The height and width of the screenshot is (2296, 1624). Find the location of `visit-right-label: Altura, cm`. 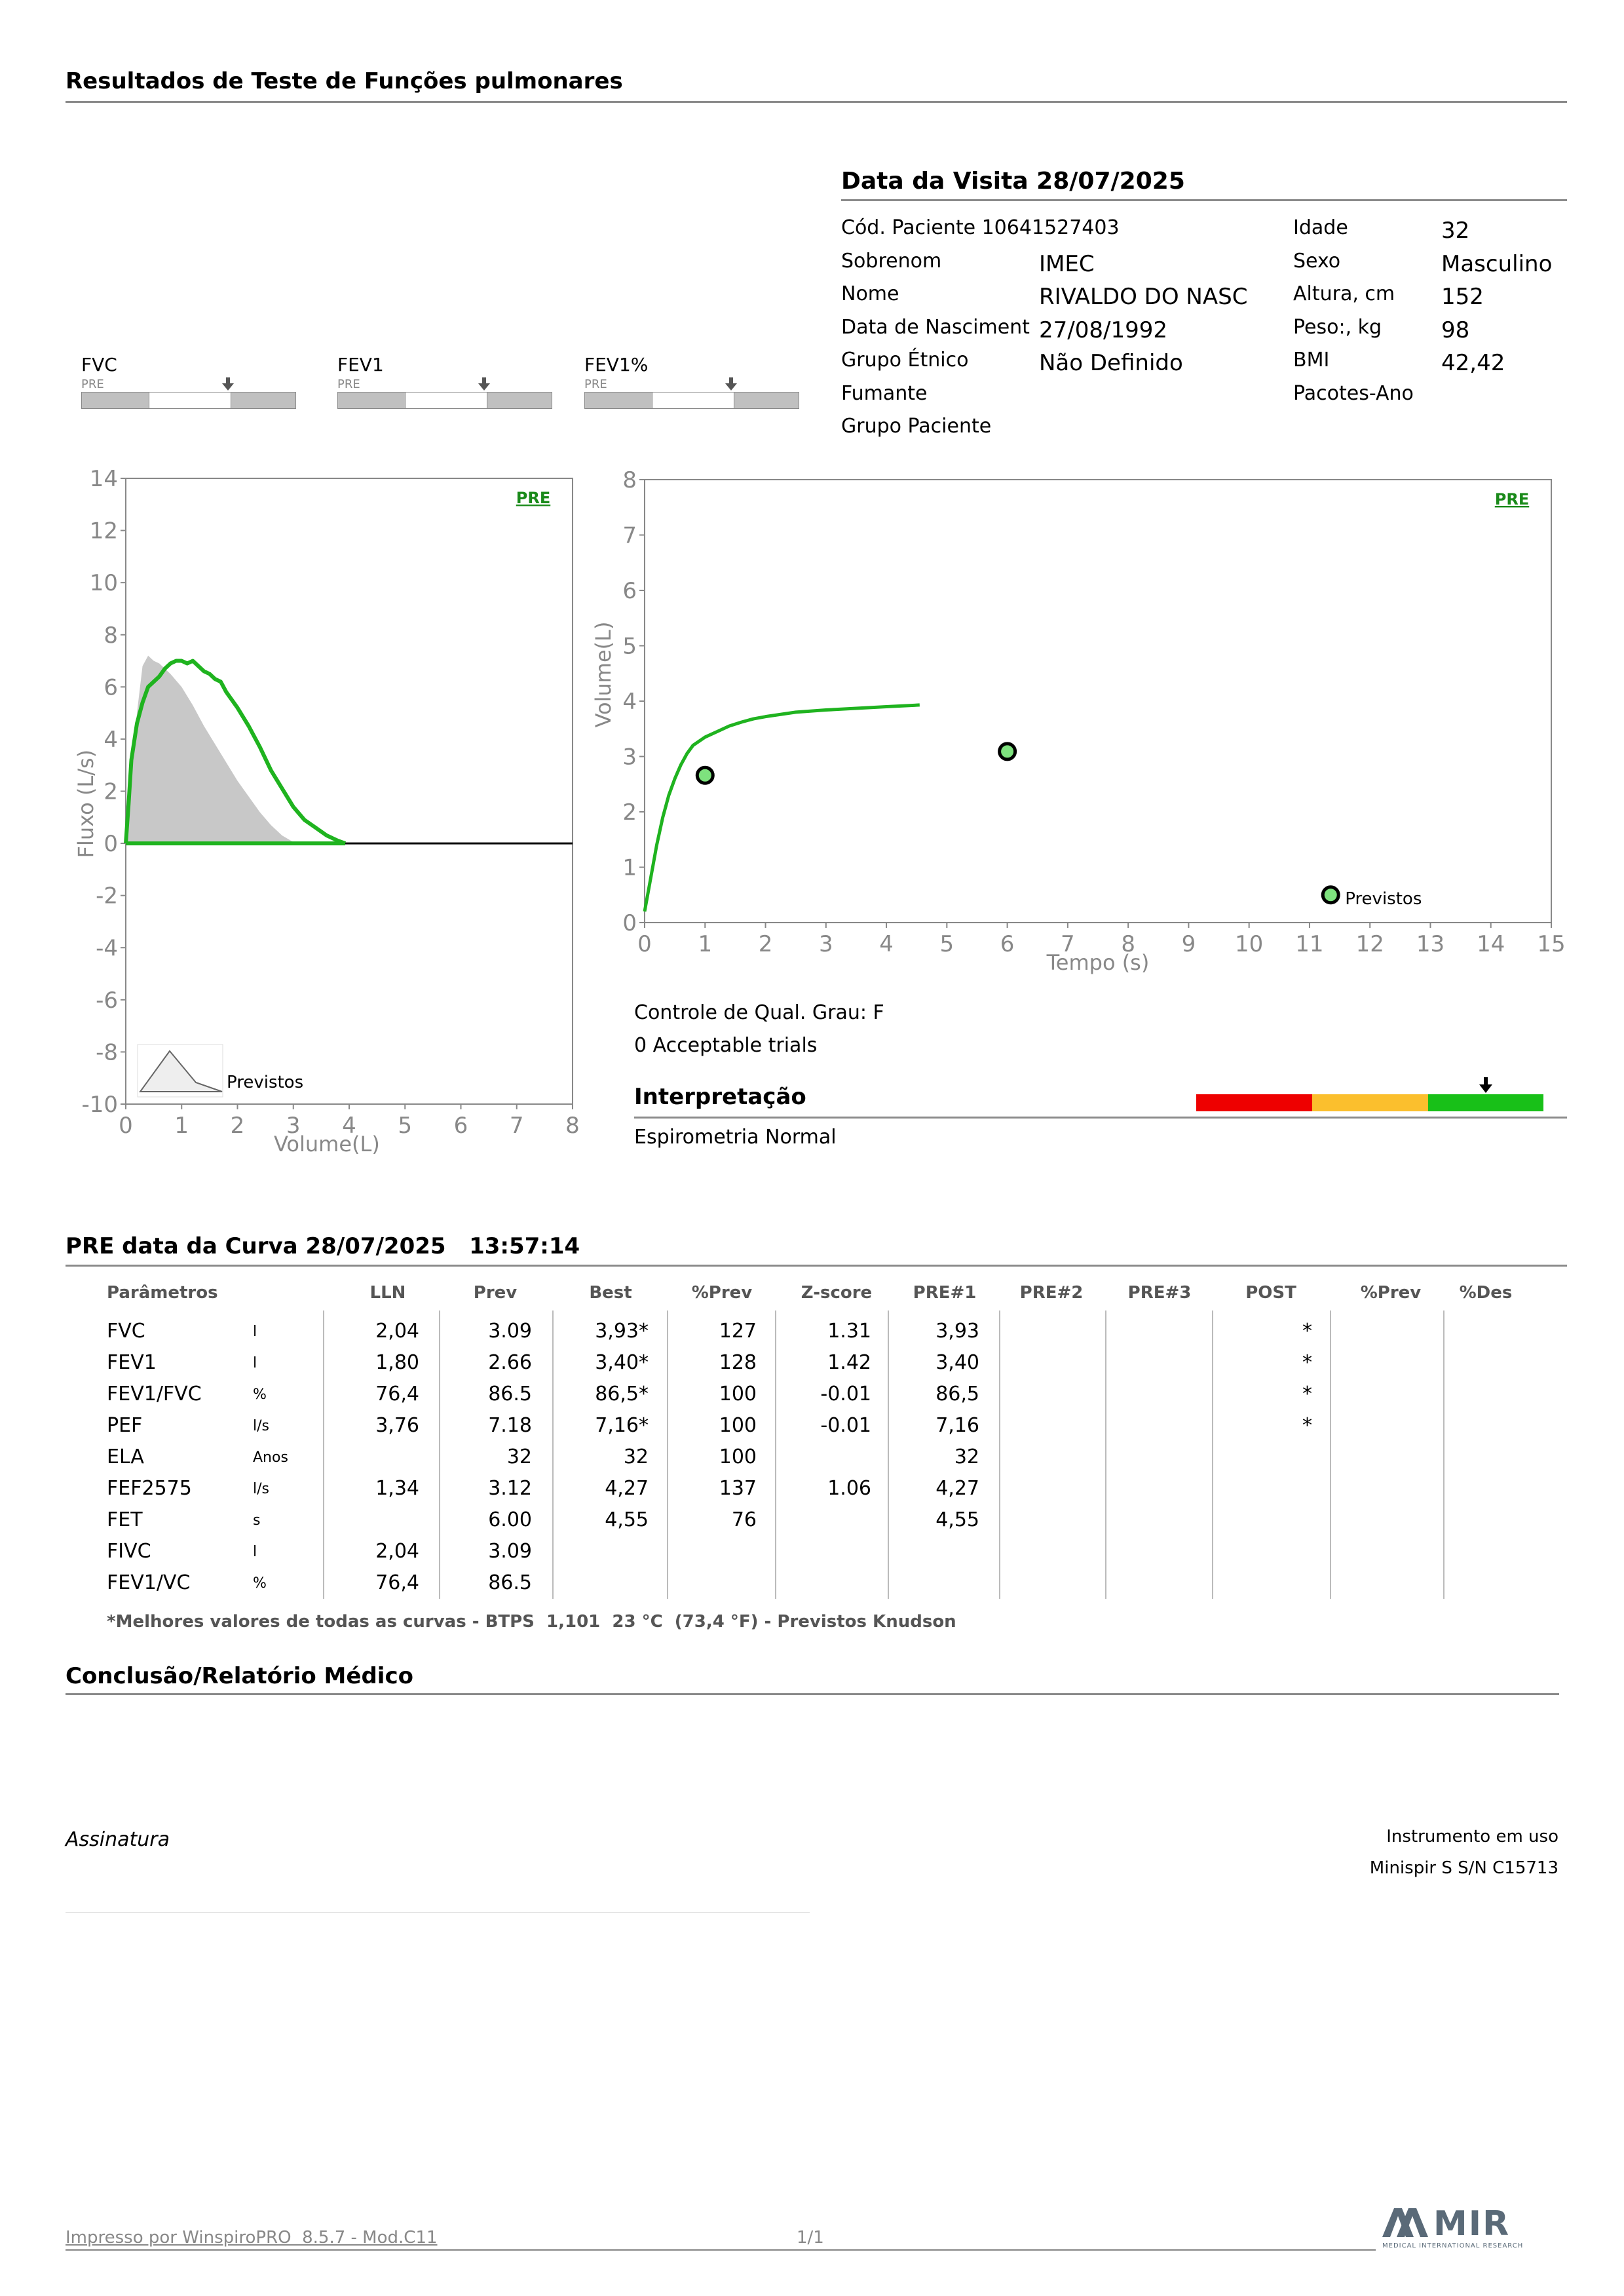

visit-right-label: Altura, cm is located at coordinates (1344, 293).